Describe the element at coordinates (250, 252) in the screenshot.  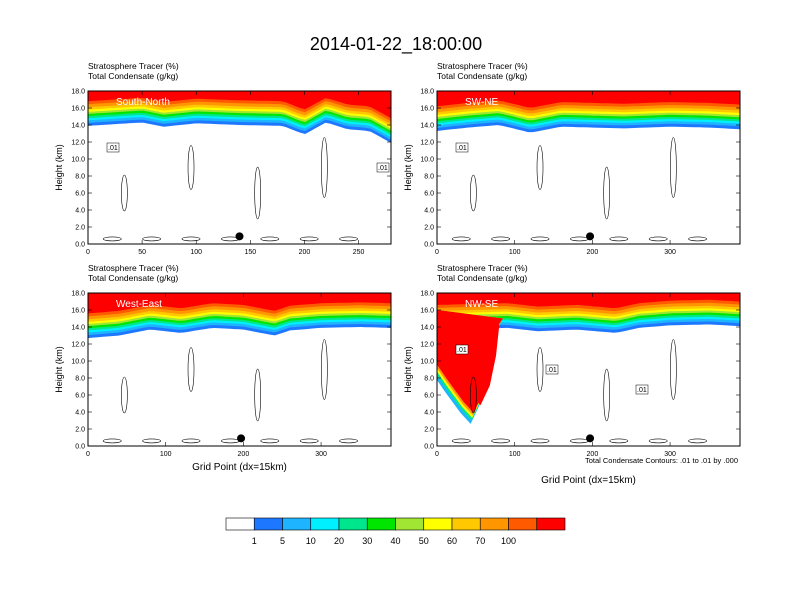
I see `x-tick-label: 150` at that location.